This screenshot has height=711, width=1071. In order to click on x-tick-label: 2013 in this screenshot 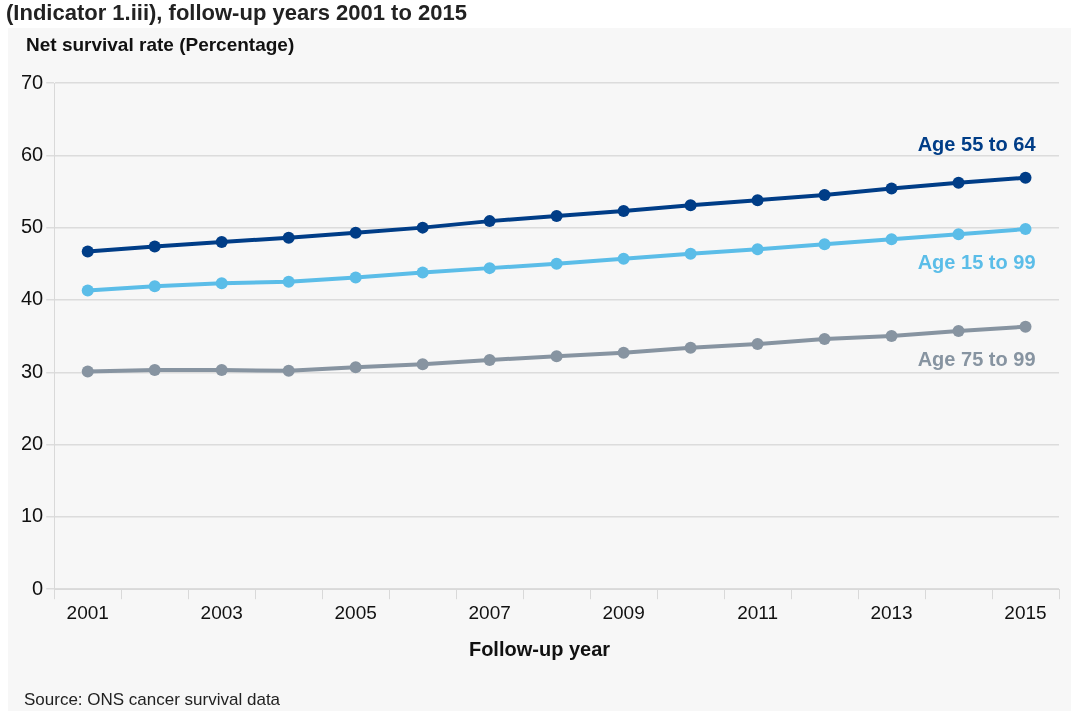, I will do `click(891, 612)`.